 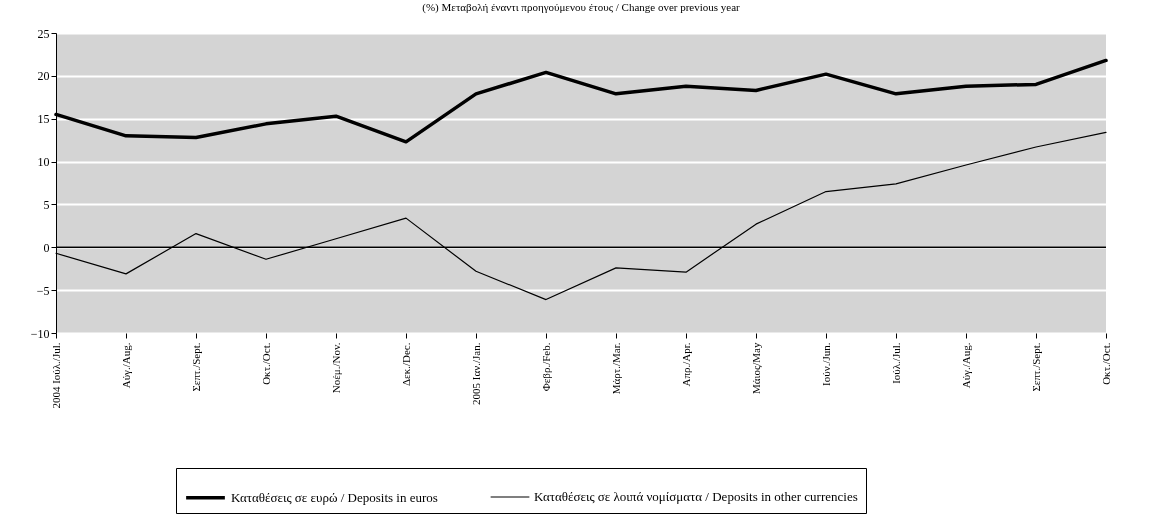 I want to click on x-tick-label: Μάρτ./Mar., so click(x=615, y=368).